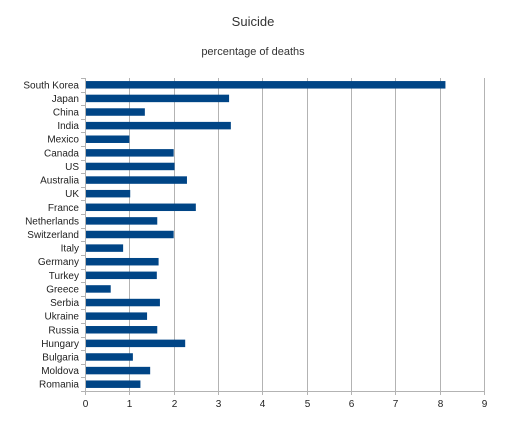  I want to click on bar-france, so click(141, 207).